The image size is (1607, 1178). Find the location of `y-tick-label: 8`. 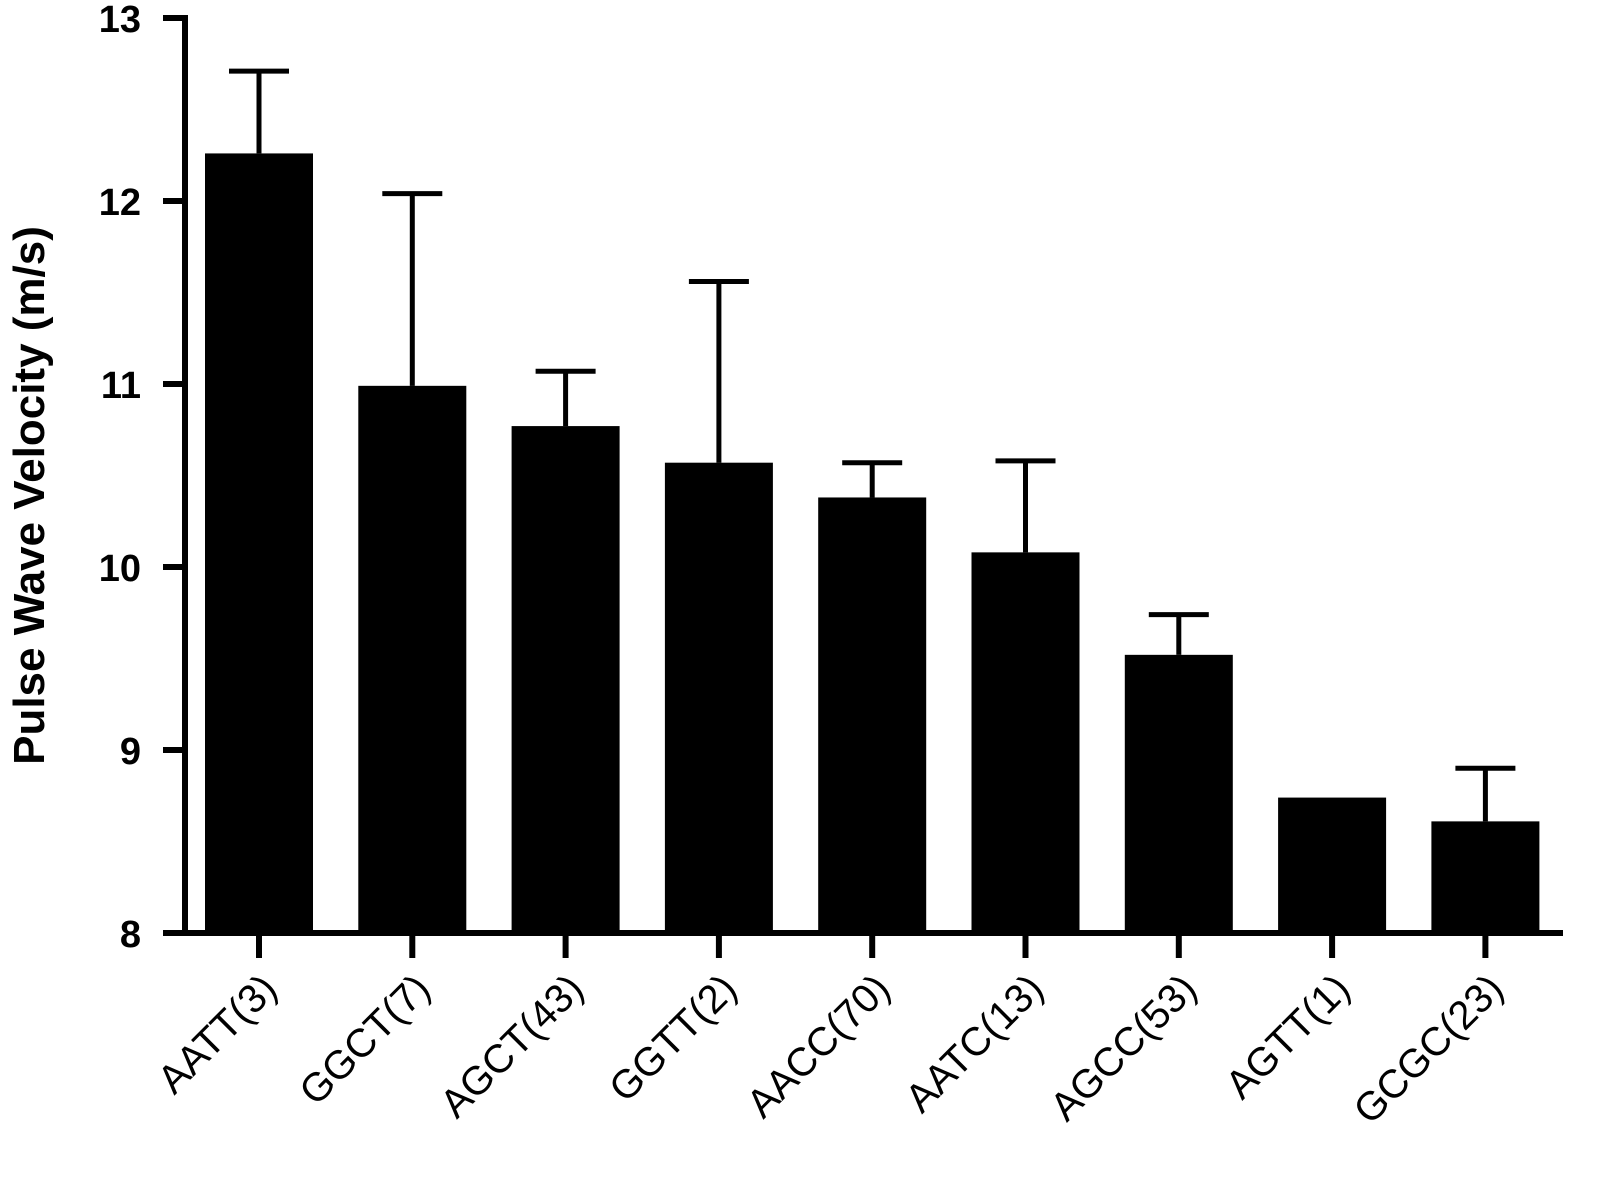

y-tick-label: 8 is located at coordinates (130, 935).